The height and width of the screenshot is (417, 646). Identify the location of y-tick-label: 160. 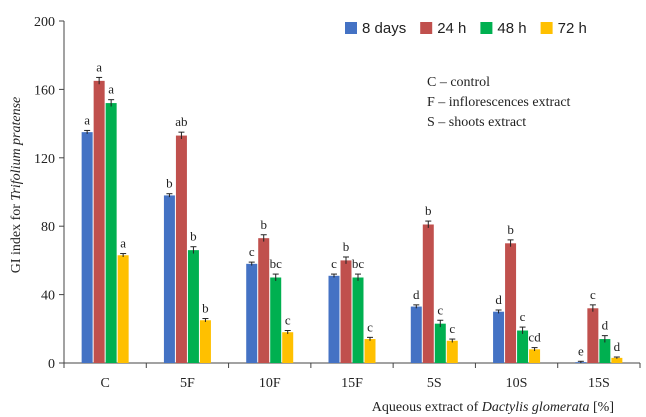
(44, 90).